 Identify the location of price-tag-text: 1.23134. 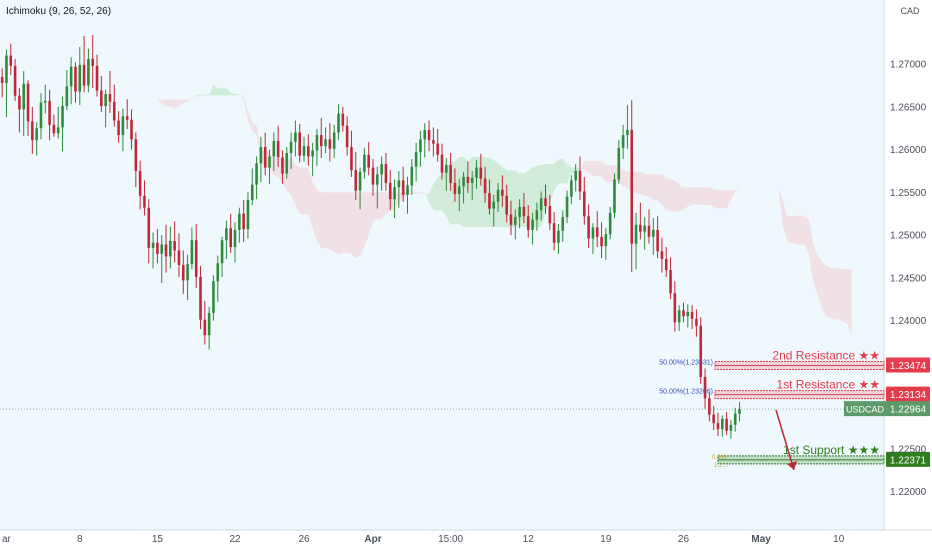
(908, 395).